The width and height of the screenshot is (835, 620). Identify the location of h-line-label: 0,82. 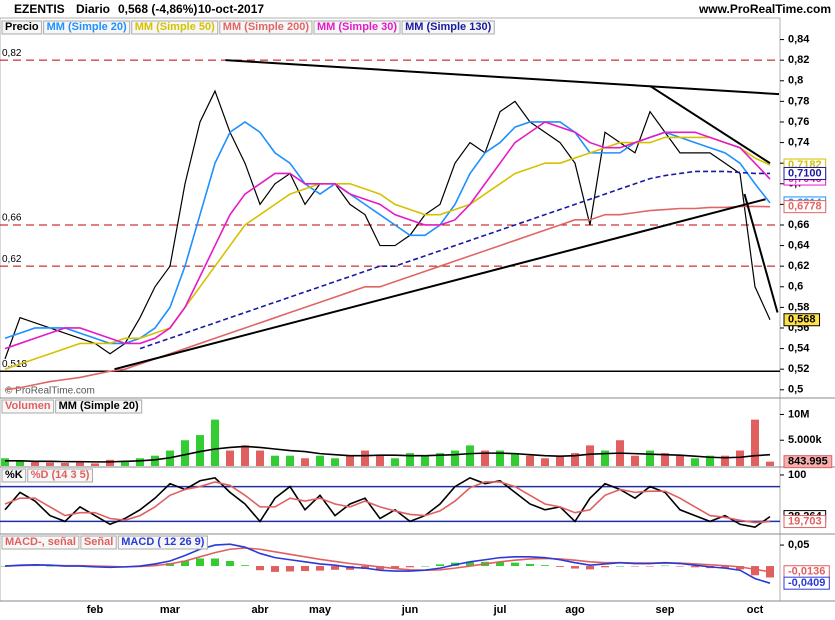
(12, 53).